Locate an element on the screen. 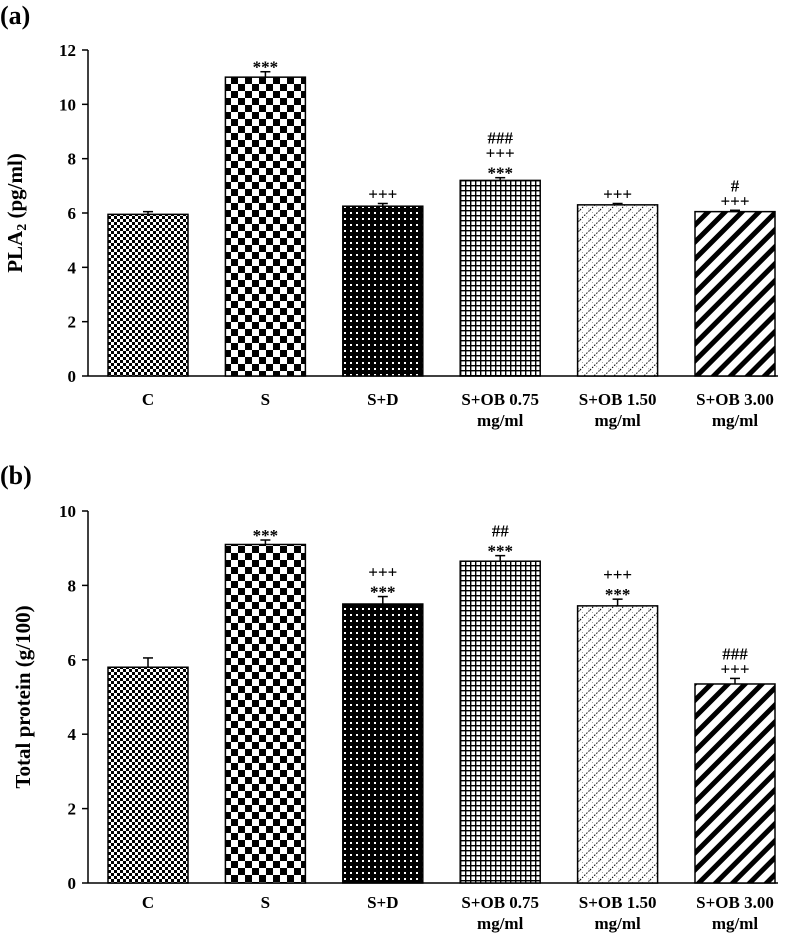 The width and height of the screenshot is (787, 948). significance-label: # is located at coordinates (735, 185).